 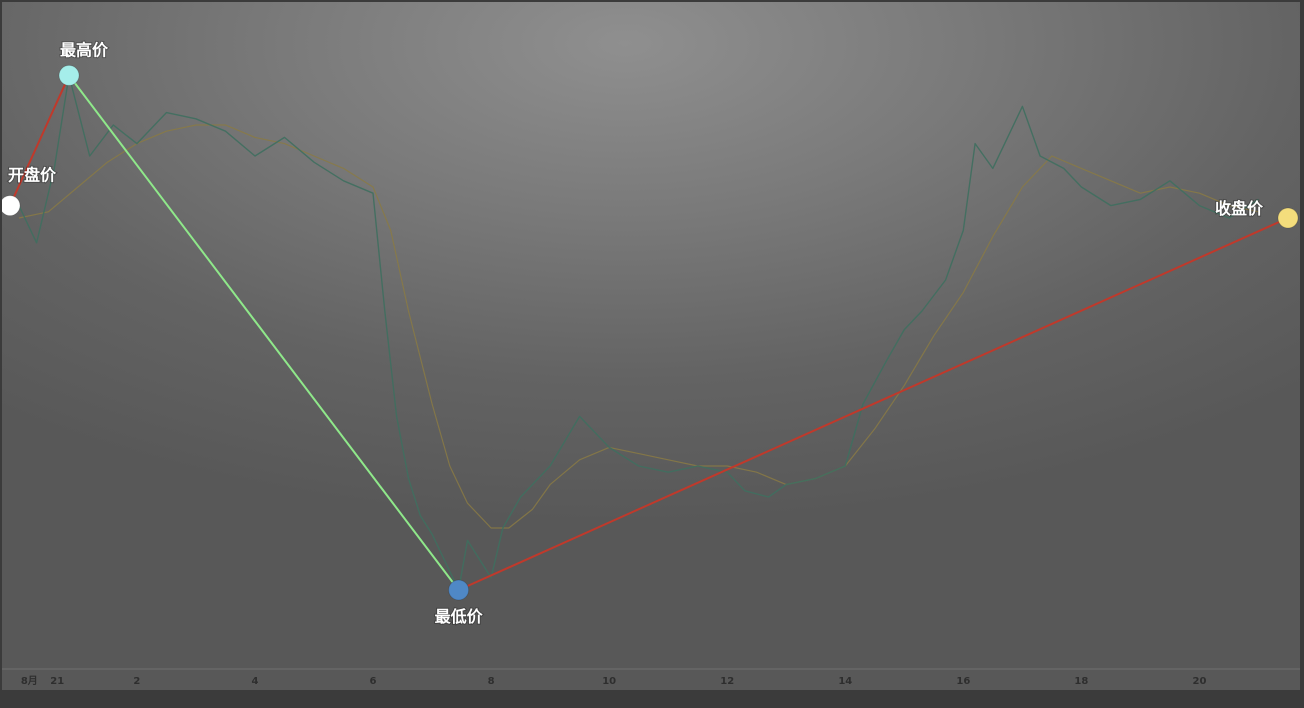 What do you see at coordinates (651, 677) in the screenshot?
I see `x-axis: 8月 21 2 4 6 8 10 12 14 16 18 20` at bounding box center [651, 677].